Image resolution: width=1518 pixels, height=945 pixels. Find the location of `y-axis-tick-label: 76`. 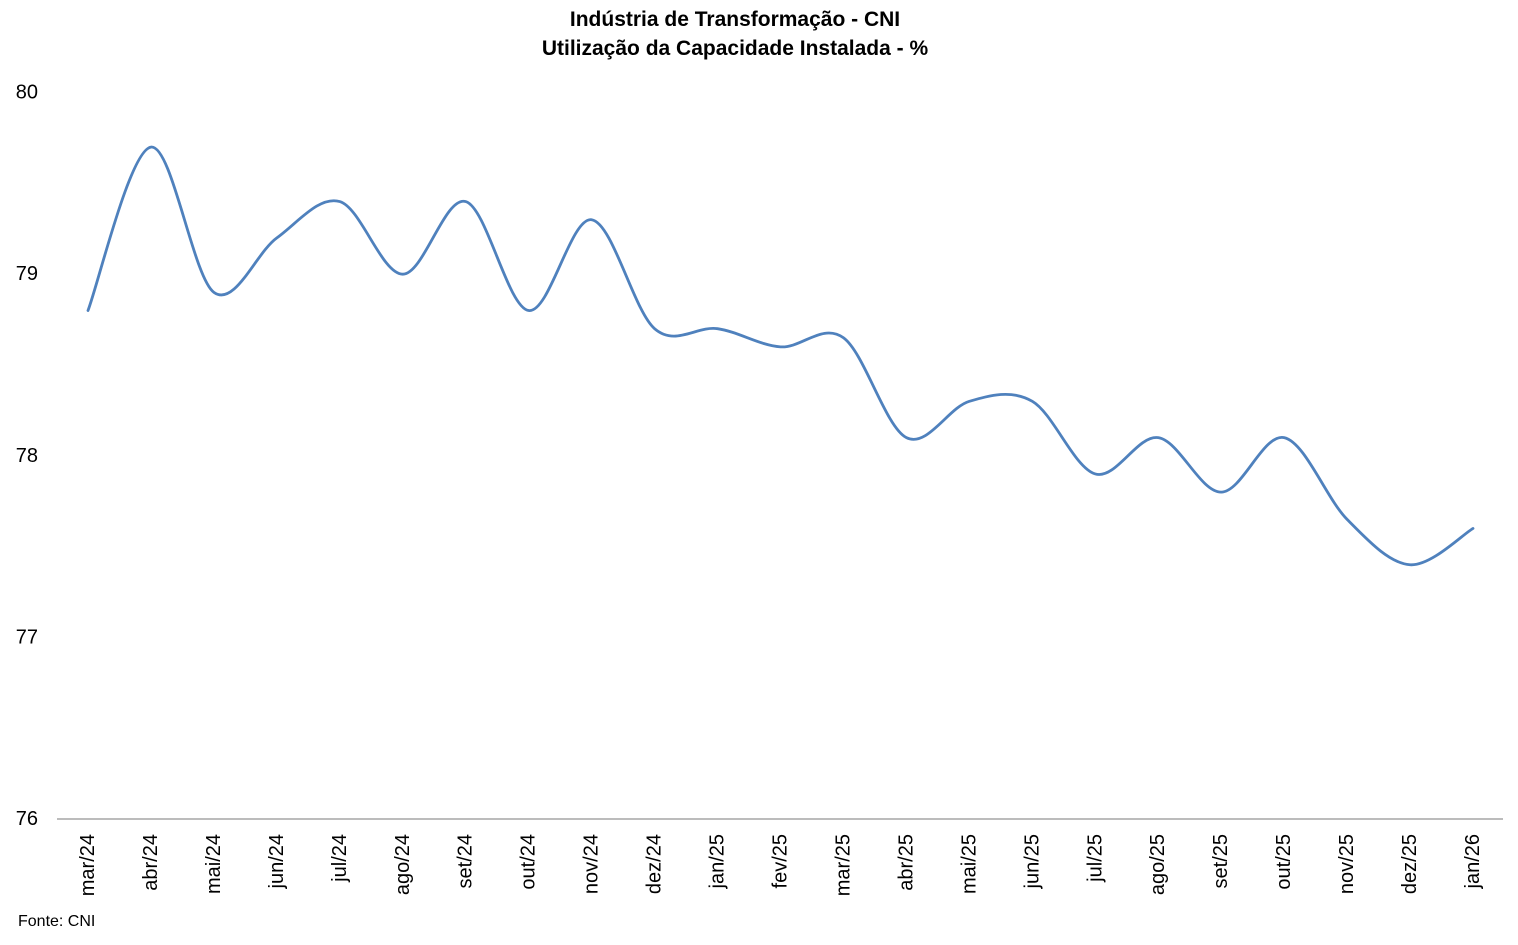

y-axis-tick-label: 76 is located at coordinates (27, 819).